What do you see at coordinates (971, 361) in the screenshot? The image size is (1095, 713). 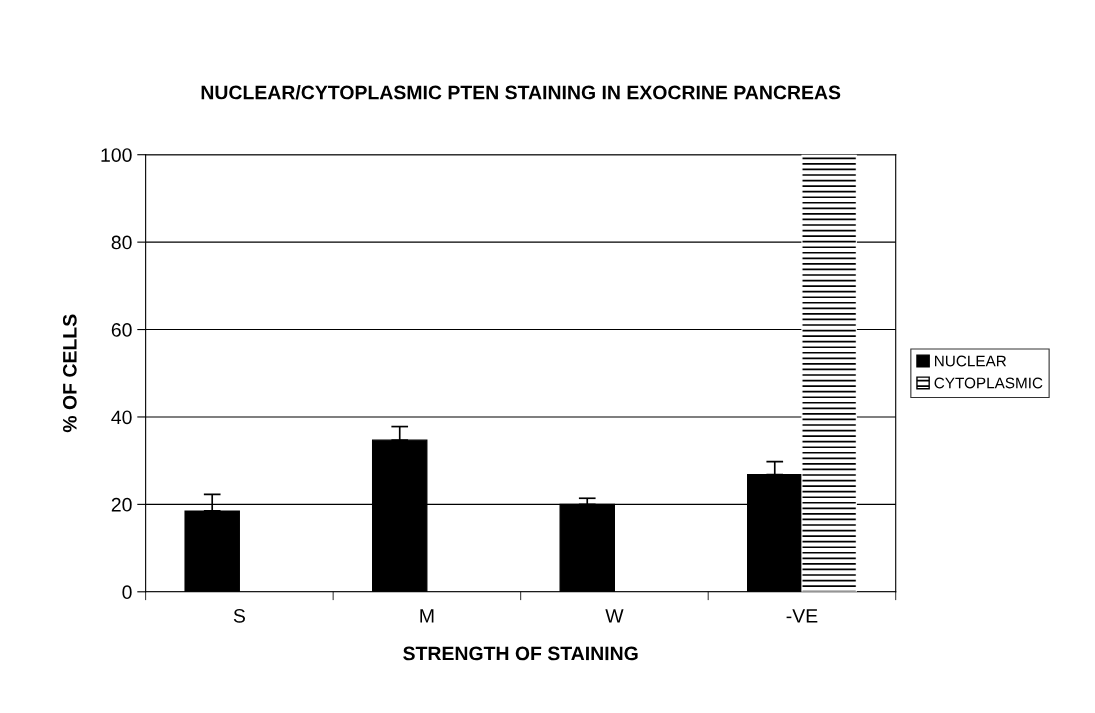 I see `legend-label: NUCLEAR` at bounding box center [971, 361].